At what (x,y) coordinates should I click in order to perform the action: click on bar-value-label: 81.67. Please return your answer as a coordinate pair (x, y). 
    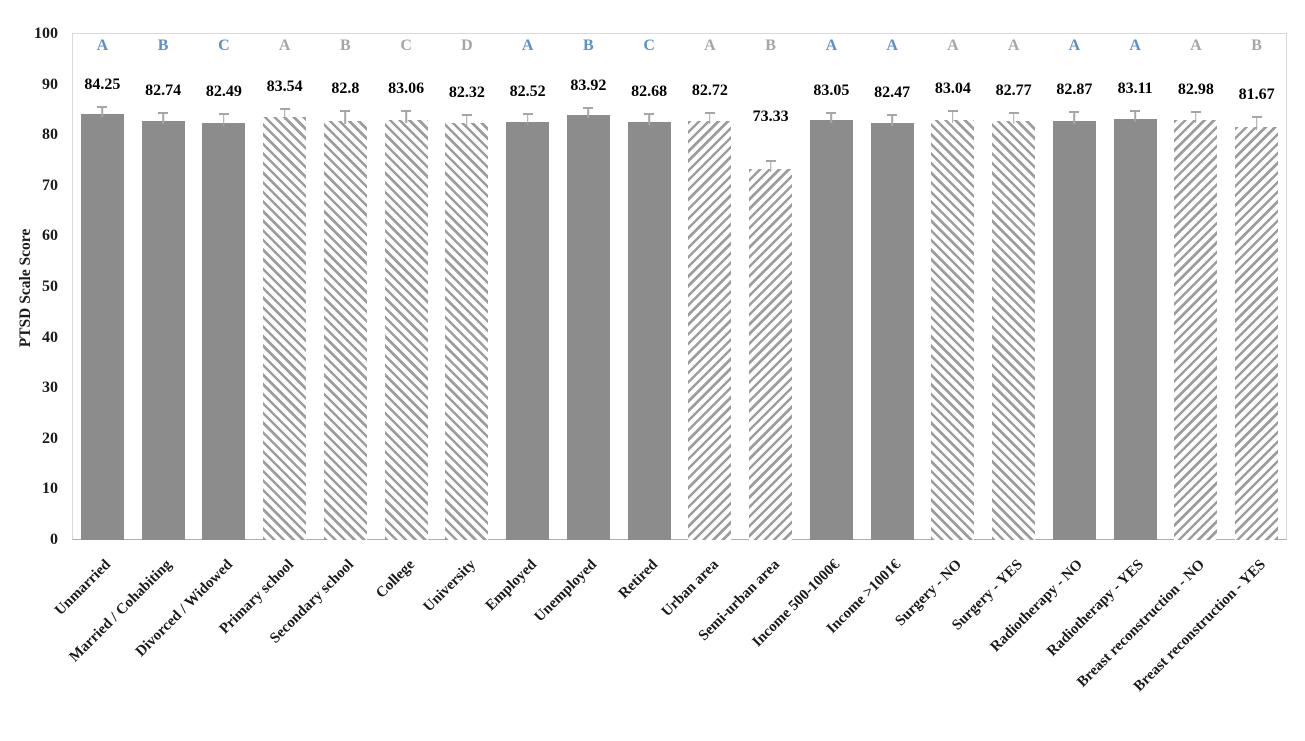
    Looking at the image, I should click on (1256, 94).